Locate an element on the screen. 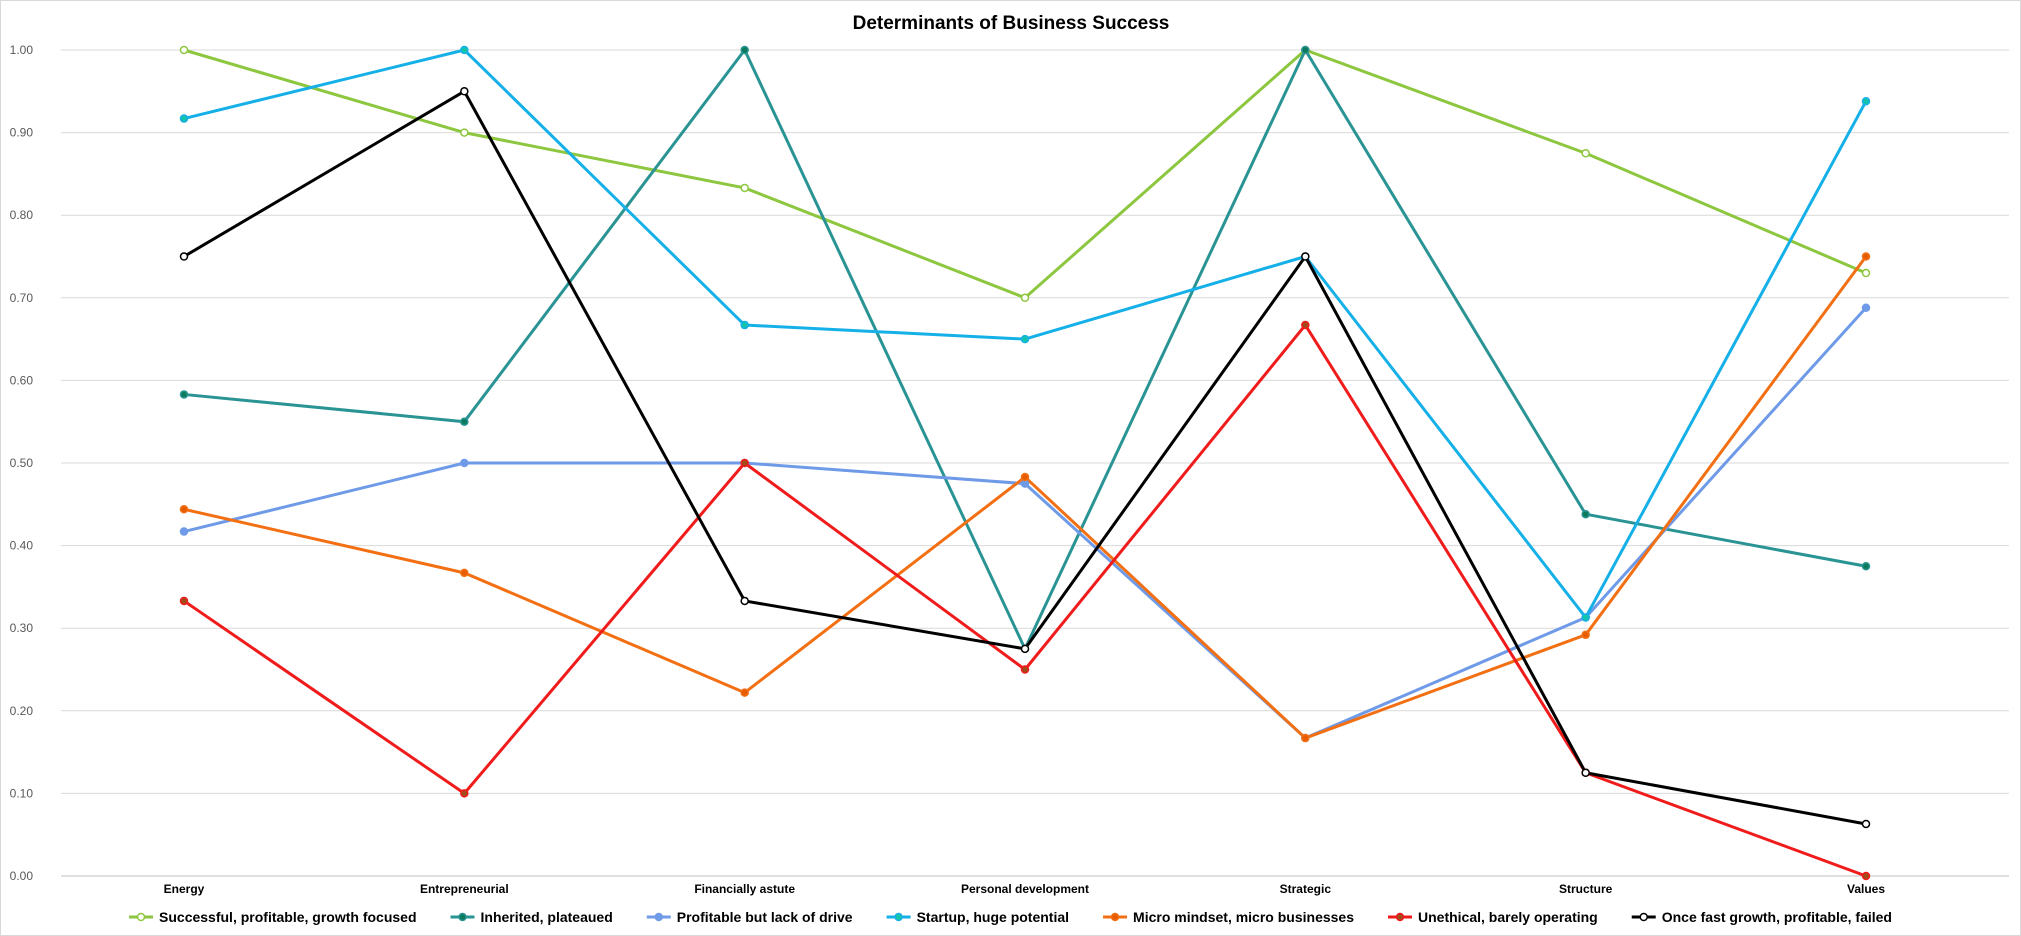 This screenshot has width=2021, height=936. y-tick-label: 0.20 is located at coordinates (22, 711).